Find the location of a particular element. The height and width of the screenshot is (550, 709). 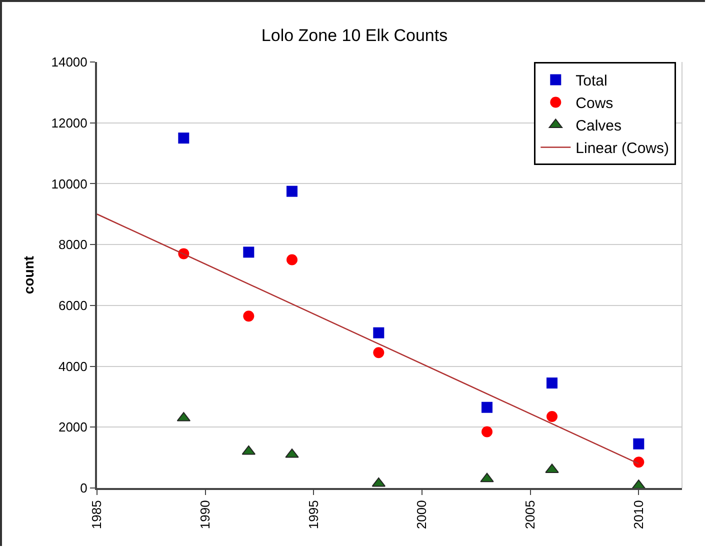

legend-label: Cows is located at coordinates (595, 103).